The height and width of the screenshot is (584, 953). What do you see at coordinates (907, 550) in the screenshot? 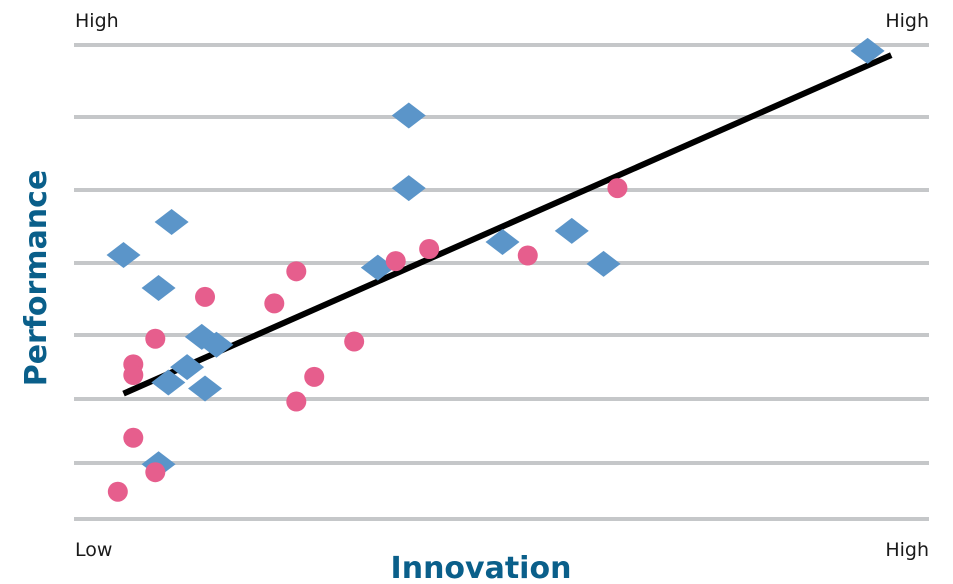
I see `x-axis-high-label: High` at bounding box center [907, 550].